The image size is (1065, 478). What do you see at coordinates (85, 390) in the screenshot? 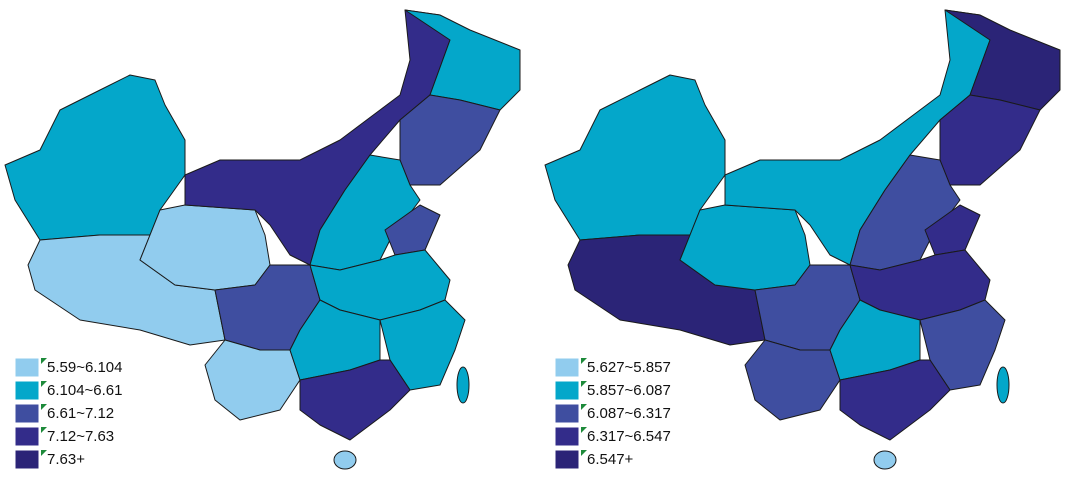
I see `legend-label: 6.104~6.61` at bounding box center [85, 390].